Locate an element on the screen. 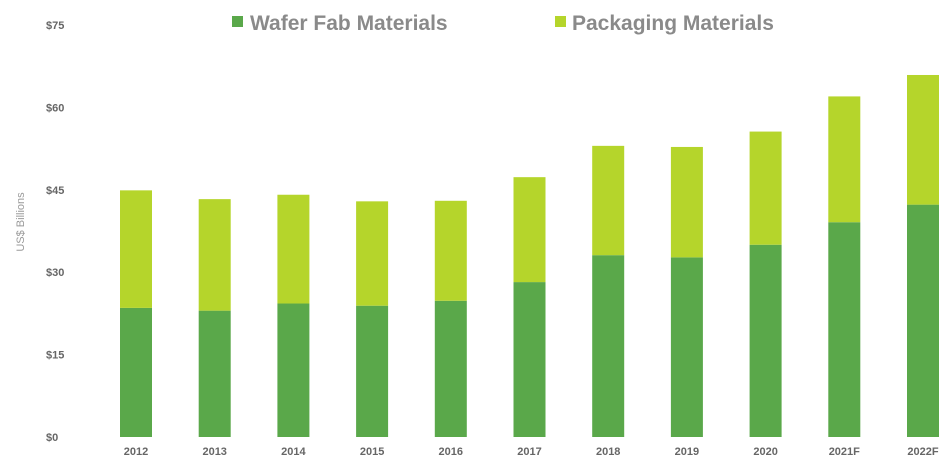 This screenshot has height=459, width=947. x-tick-label: 2016 is located at coordinates (451, 452).